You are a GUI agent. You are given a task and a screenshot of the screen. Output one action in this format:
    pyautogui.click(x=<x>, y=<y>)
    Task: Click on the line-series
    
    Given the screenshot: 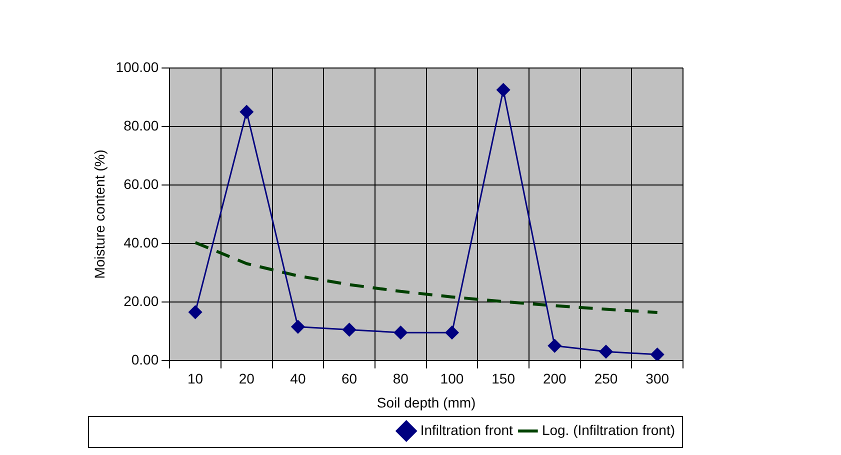 What is the action you would take?
    pyautogui.click(x=426, y=277)
    